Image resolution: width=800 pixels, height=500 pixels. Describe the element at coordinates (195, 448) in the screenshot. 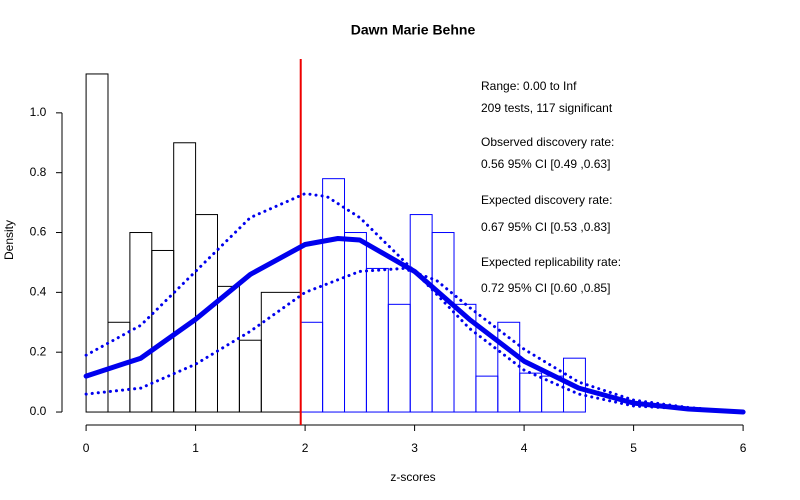

I see `x-tick-label: 1` at that location.